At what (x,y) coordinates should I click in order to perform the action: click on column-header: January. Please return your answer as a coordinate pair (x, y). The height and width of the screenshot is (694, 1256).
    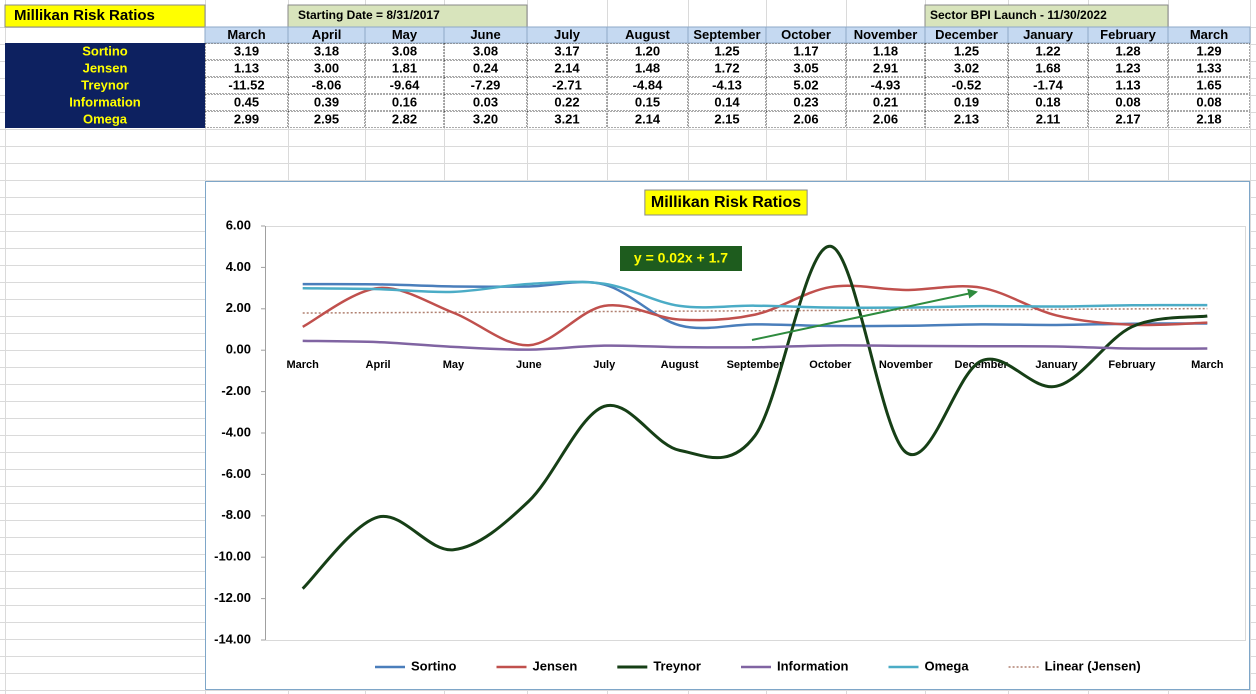
    Looking at the image, I should click on (1048, 34).